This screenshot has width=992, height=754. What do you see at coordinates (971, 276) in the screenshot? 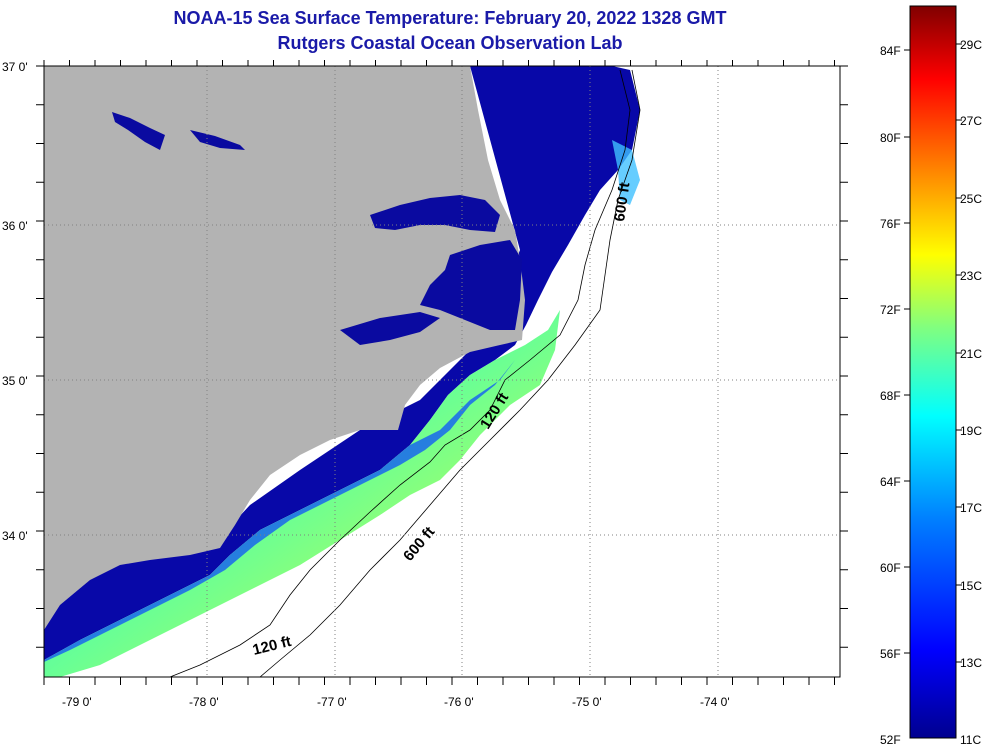
I see `colorbar-c-23: 23C` at bounding box center [971, 276].